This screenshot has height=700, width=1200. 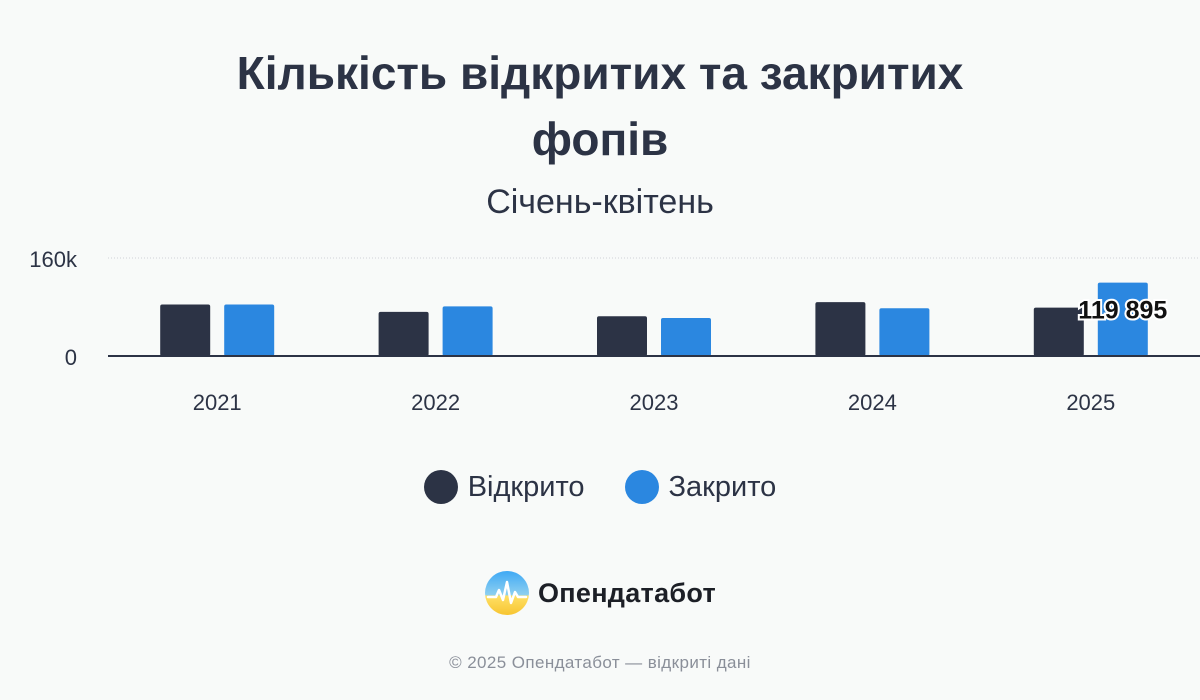 What do you see at coordinates (71, 357) in the screenshot?
I see `y-tick-label: 0` at bounding box center [71, 357].